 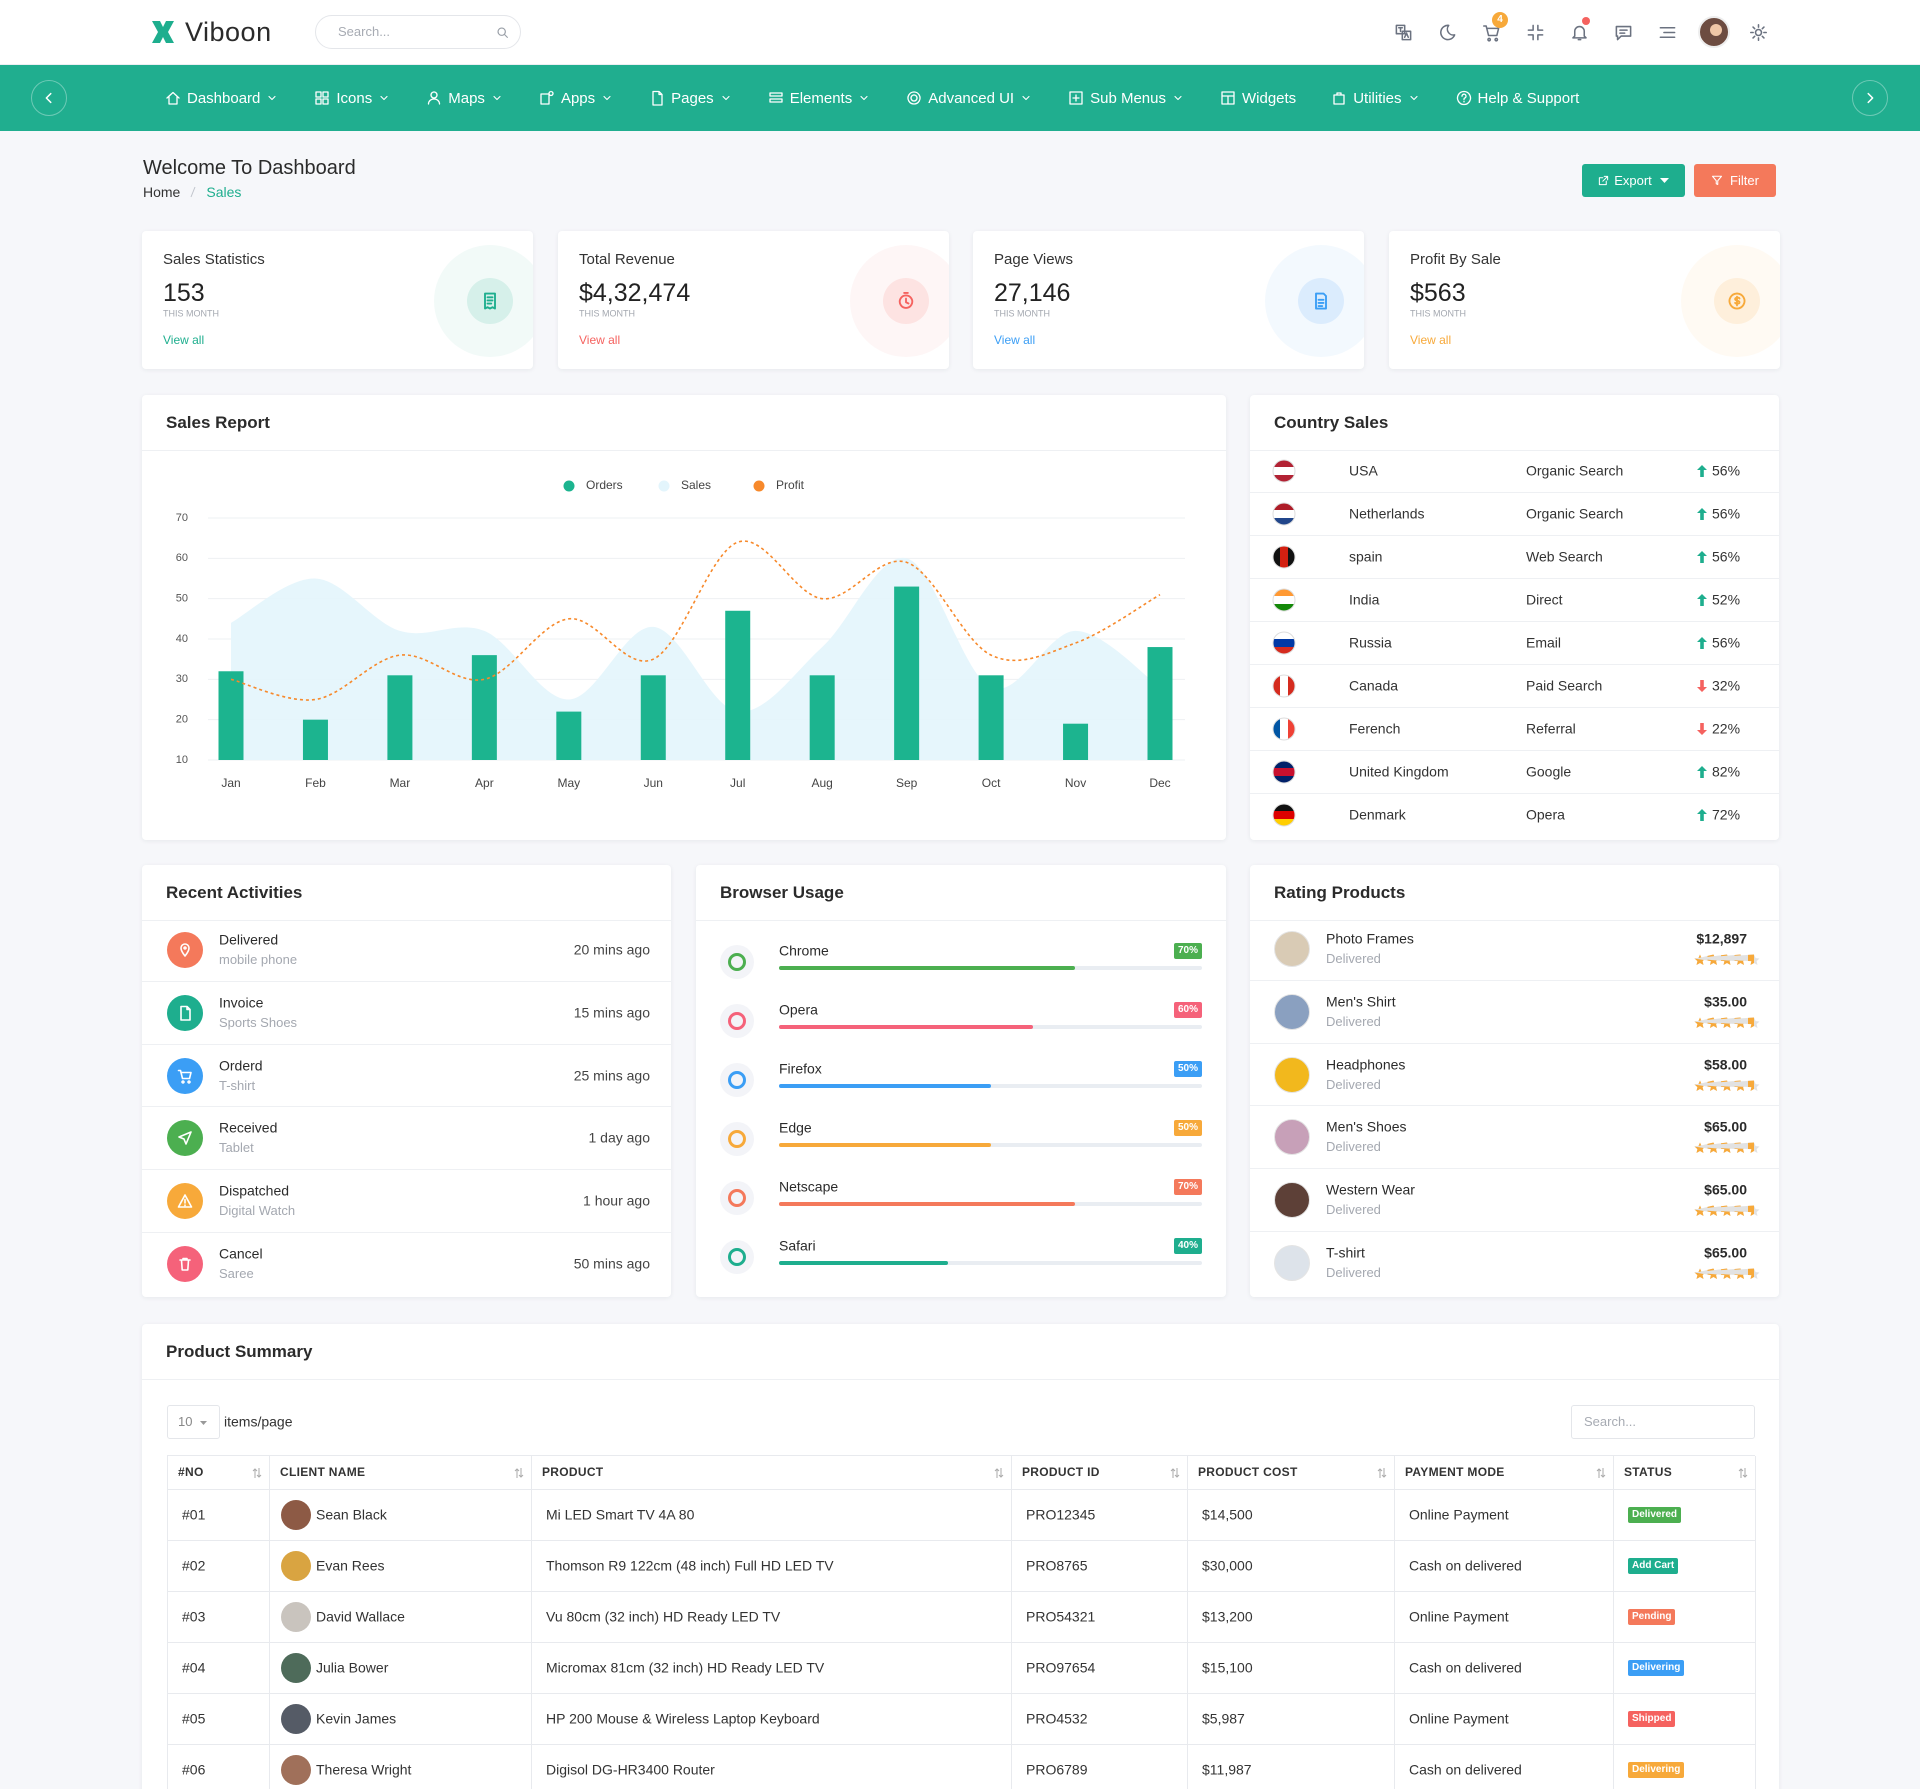 I want to click on table-header-cell: PAYMENT MODE, so click(x=1504, y=1473).